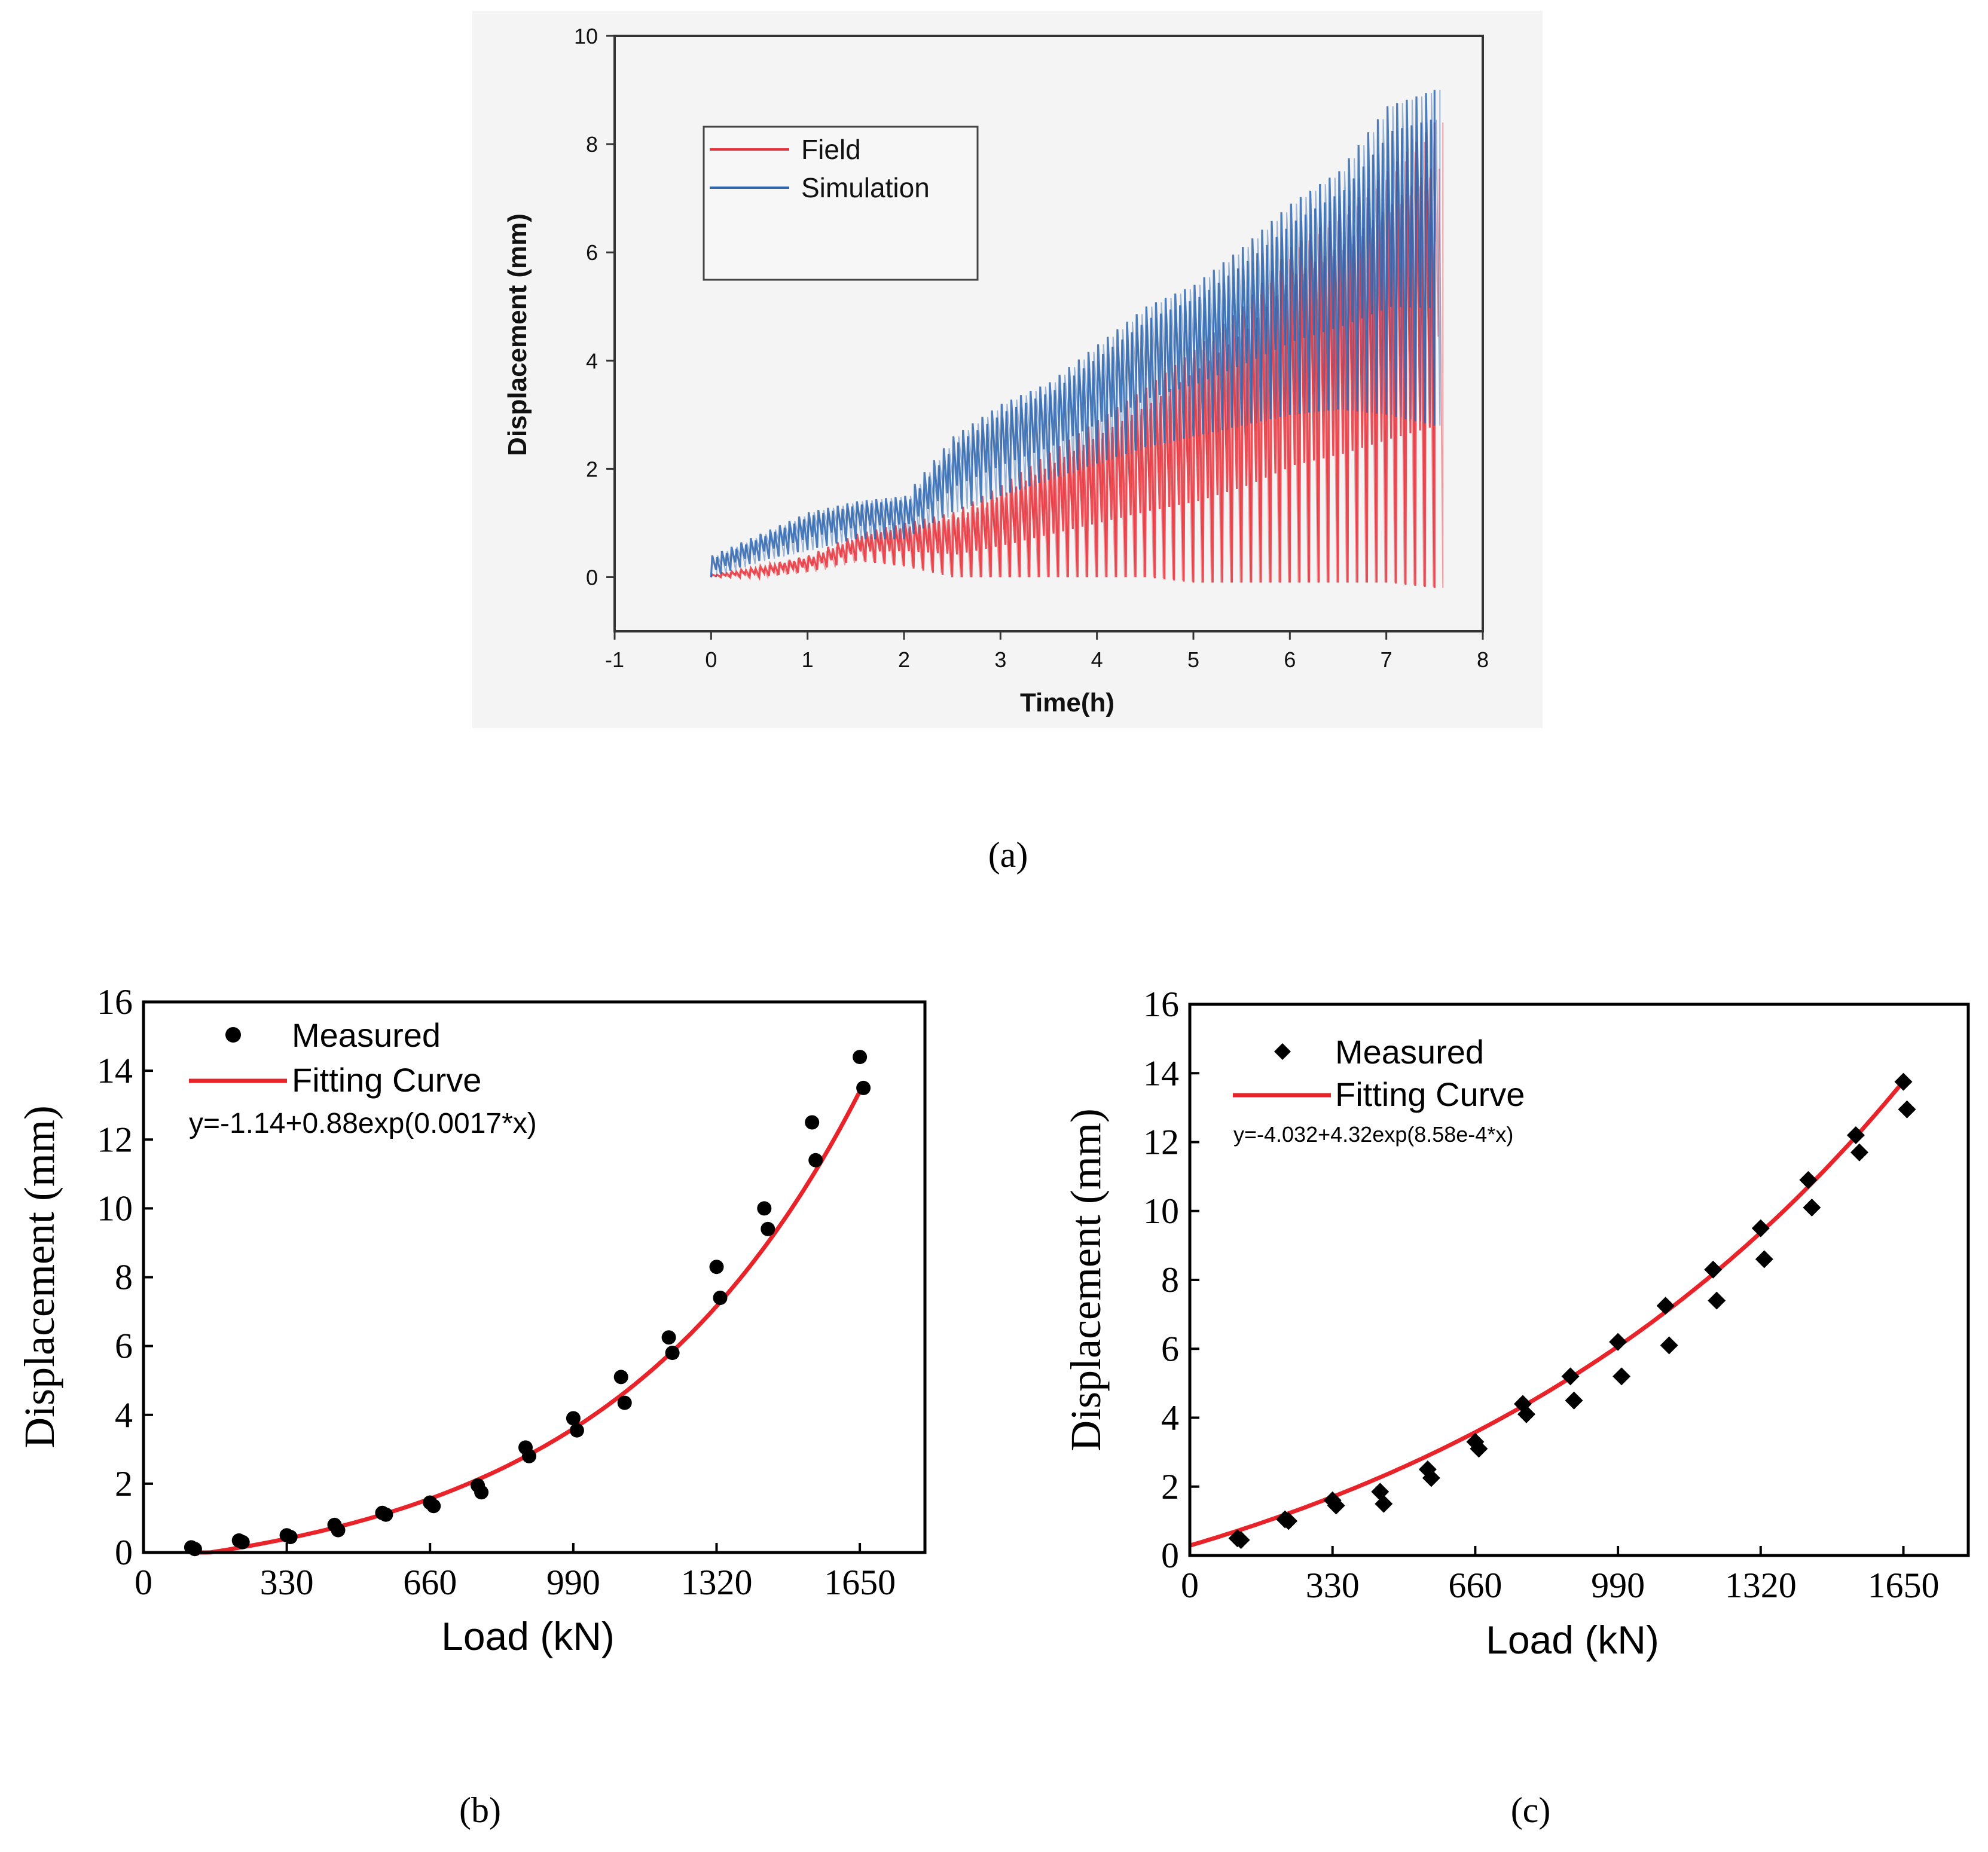  I want to click on chart-c-x-tick-label: 0, so click(1190, 1585).